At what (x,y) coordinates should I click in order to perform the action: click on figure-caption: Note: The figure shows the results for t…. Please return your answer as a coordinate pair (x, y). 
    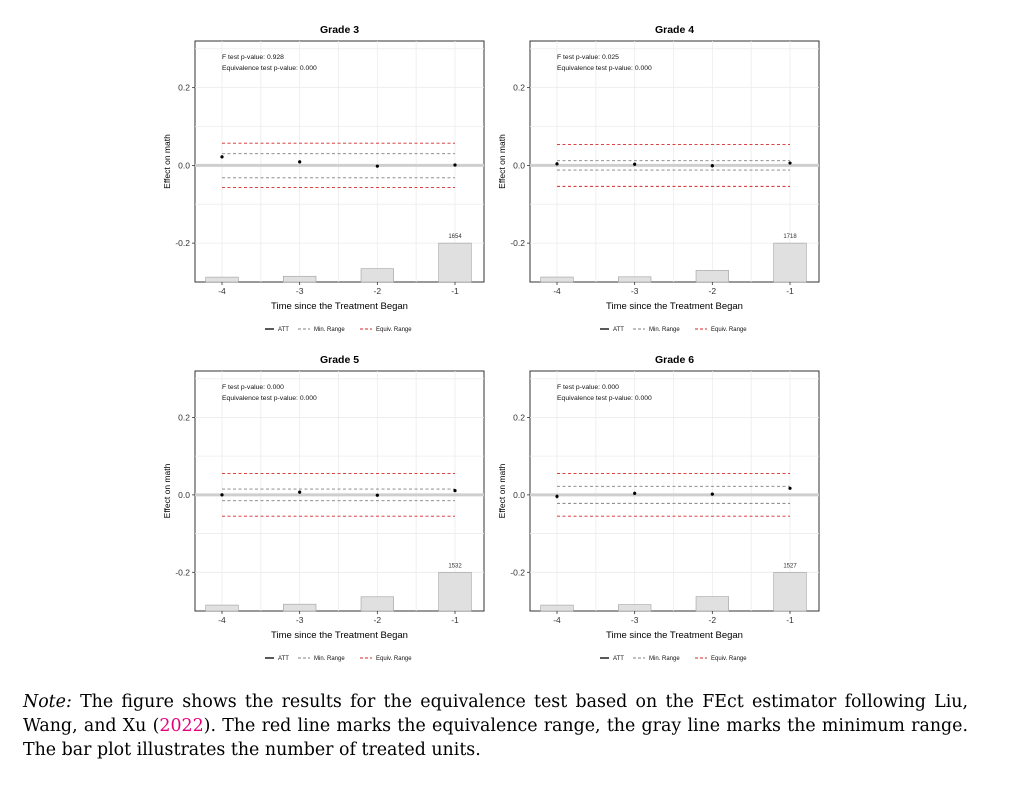
    Looking at the image, I should click on (495, 726).